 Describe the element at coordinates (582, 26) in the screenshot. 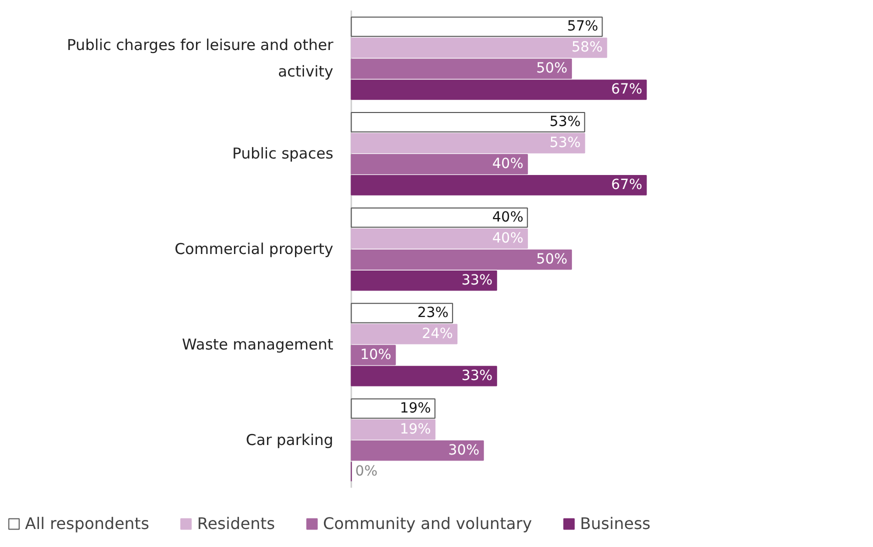

I see `data-label: 57%` at that location.